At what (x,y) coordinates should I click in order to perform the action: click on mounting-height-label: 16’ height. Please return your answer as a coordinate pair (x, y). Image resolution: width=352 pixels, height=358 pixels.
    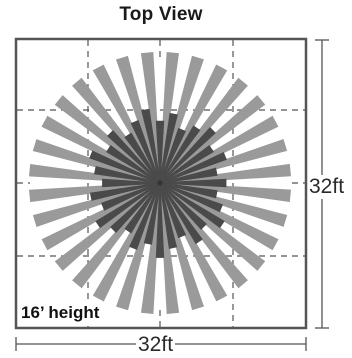
    Looking at the image, I should click on (60, 313).